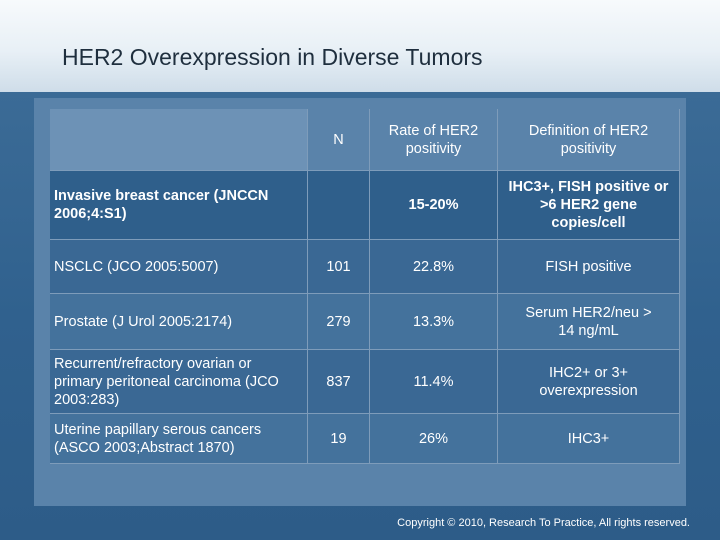  Describe the element at coordinates (434, 322) in the screenshot. I see `table-row-rate: 13.3%` at that location.